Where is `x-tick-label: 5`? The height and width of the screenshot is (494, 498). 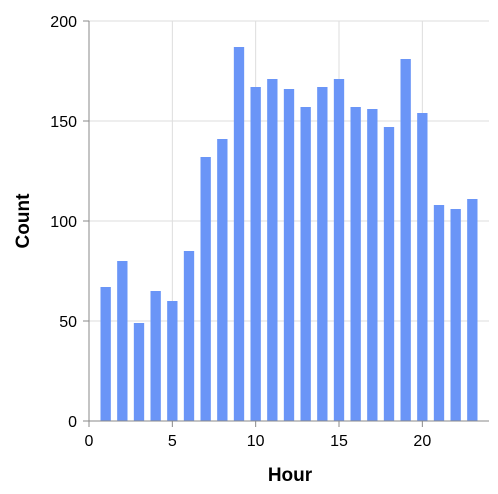 x-tick-label: 5 is located at coordinates (172, 441).